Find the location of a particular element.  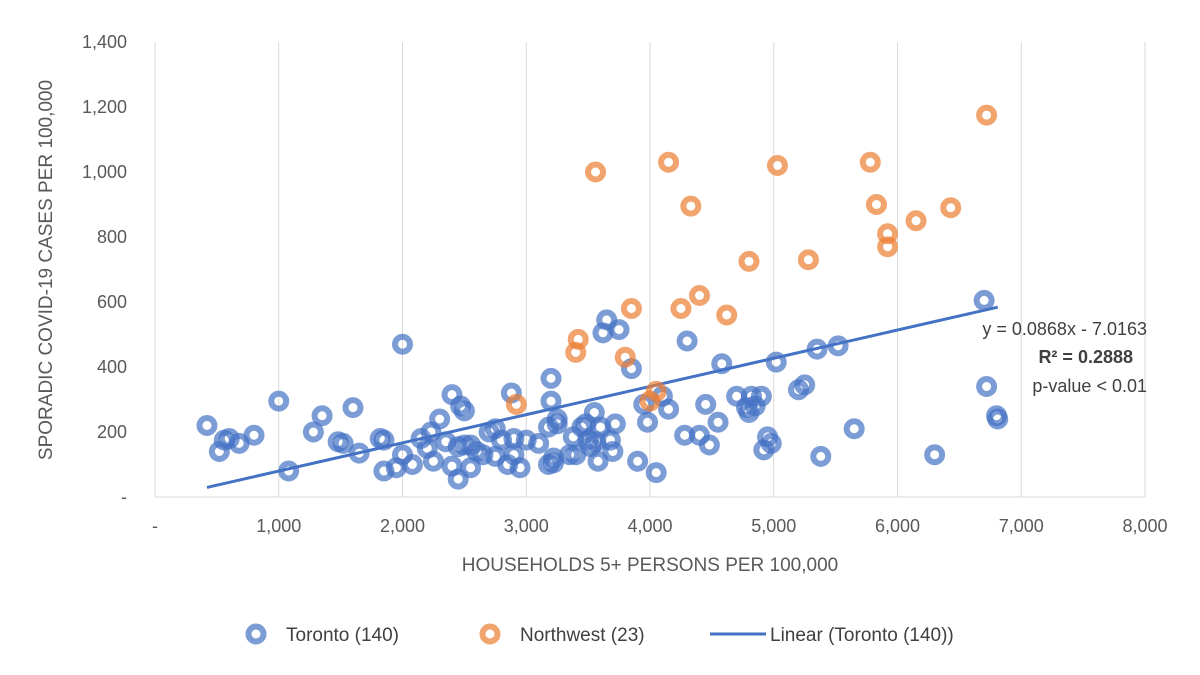

y-axis-title: SPORADIC COVID-19 CASES PER 100,000 is located at coordinates (46, 270).